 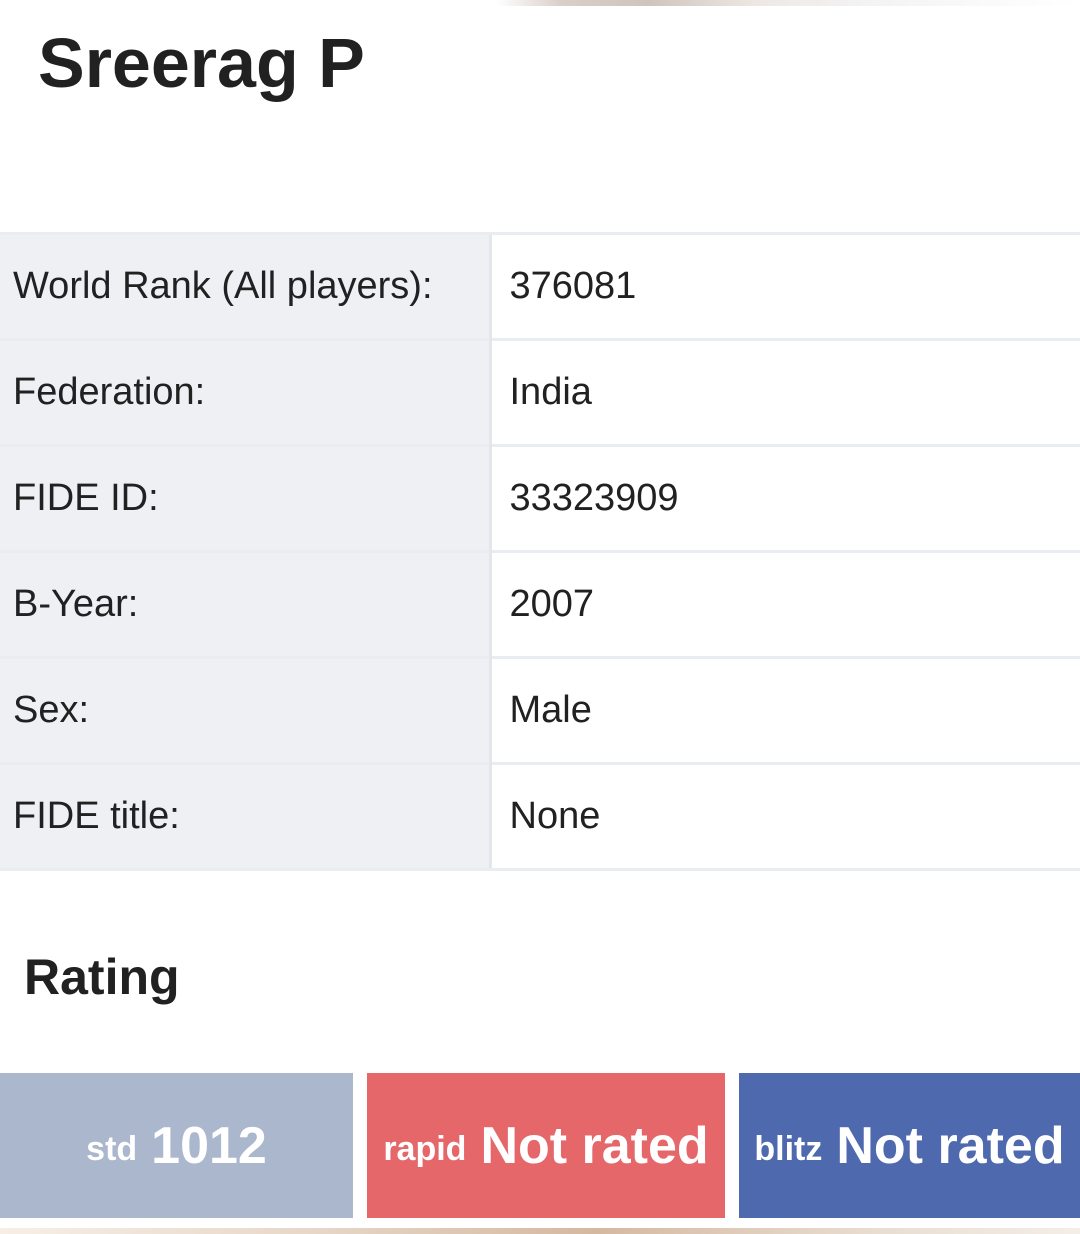 I want to click on rapid-rating-box: rapid Not rated, so click(x=546, y=1145).